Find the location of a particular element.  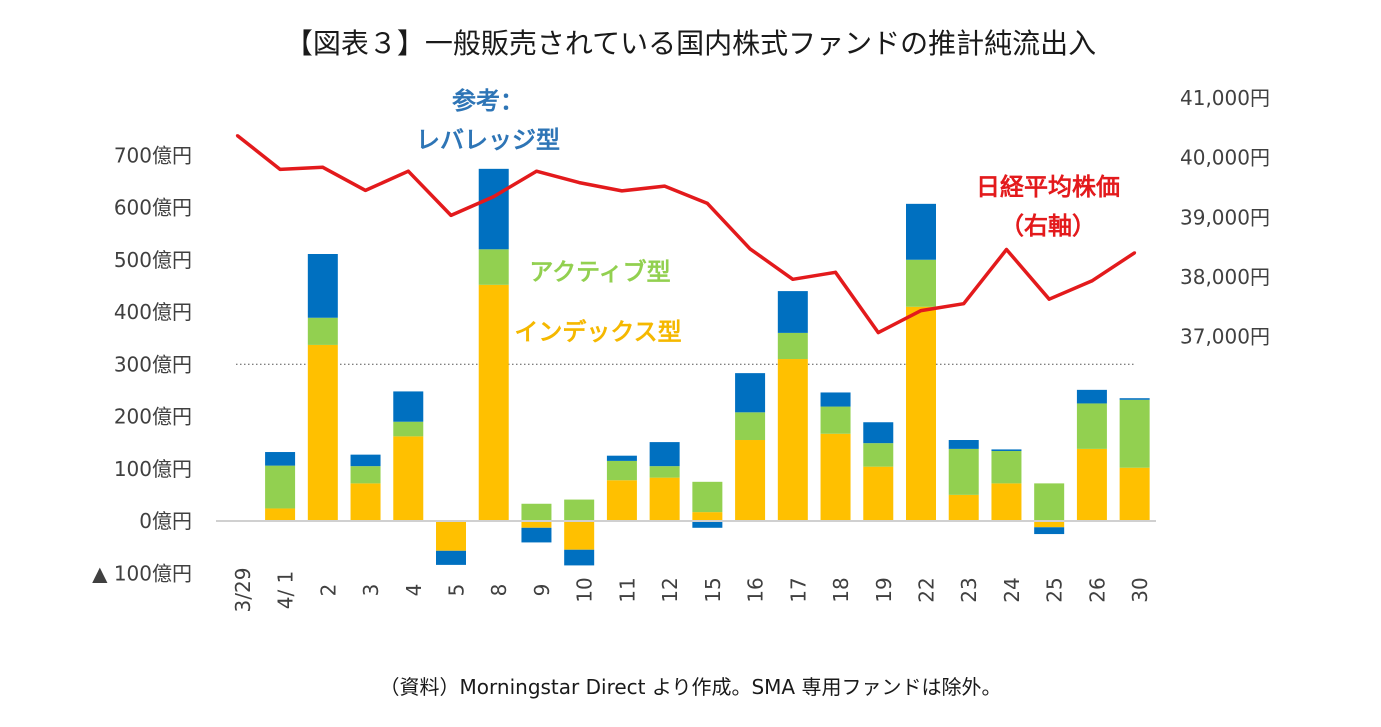

x-tick-17: 23 is located at coordinates (969, 589).